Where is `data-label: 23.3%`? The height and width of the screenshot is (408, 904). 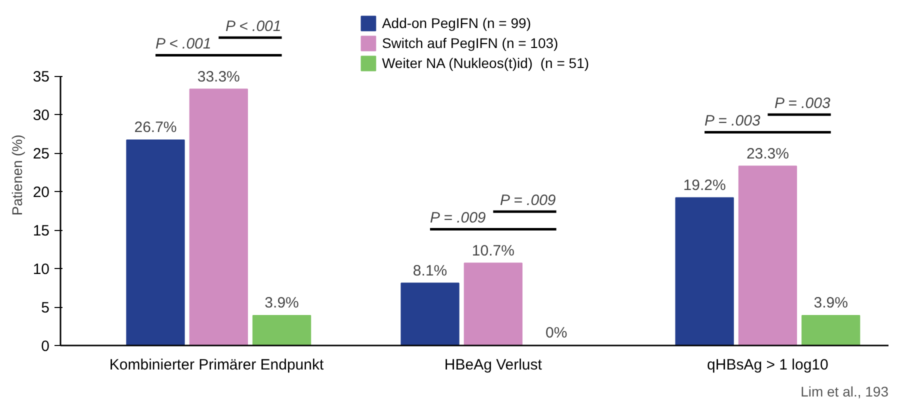
data-label: 23.3% is located at coordinates (767, 153).